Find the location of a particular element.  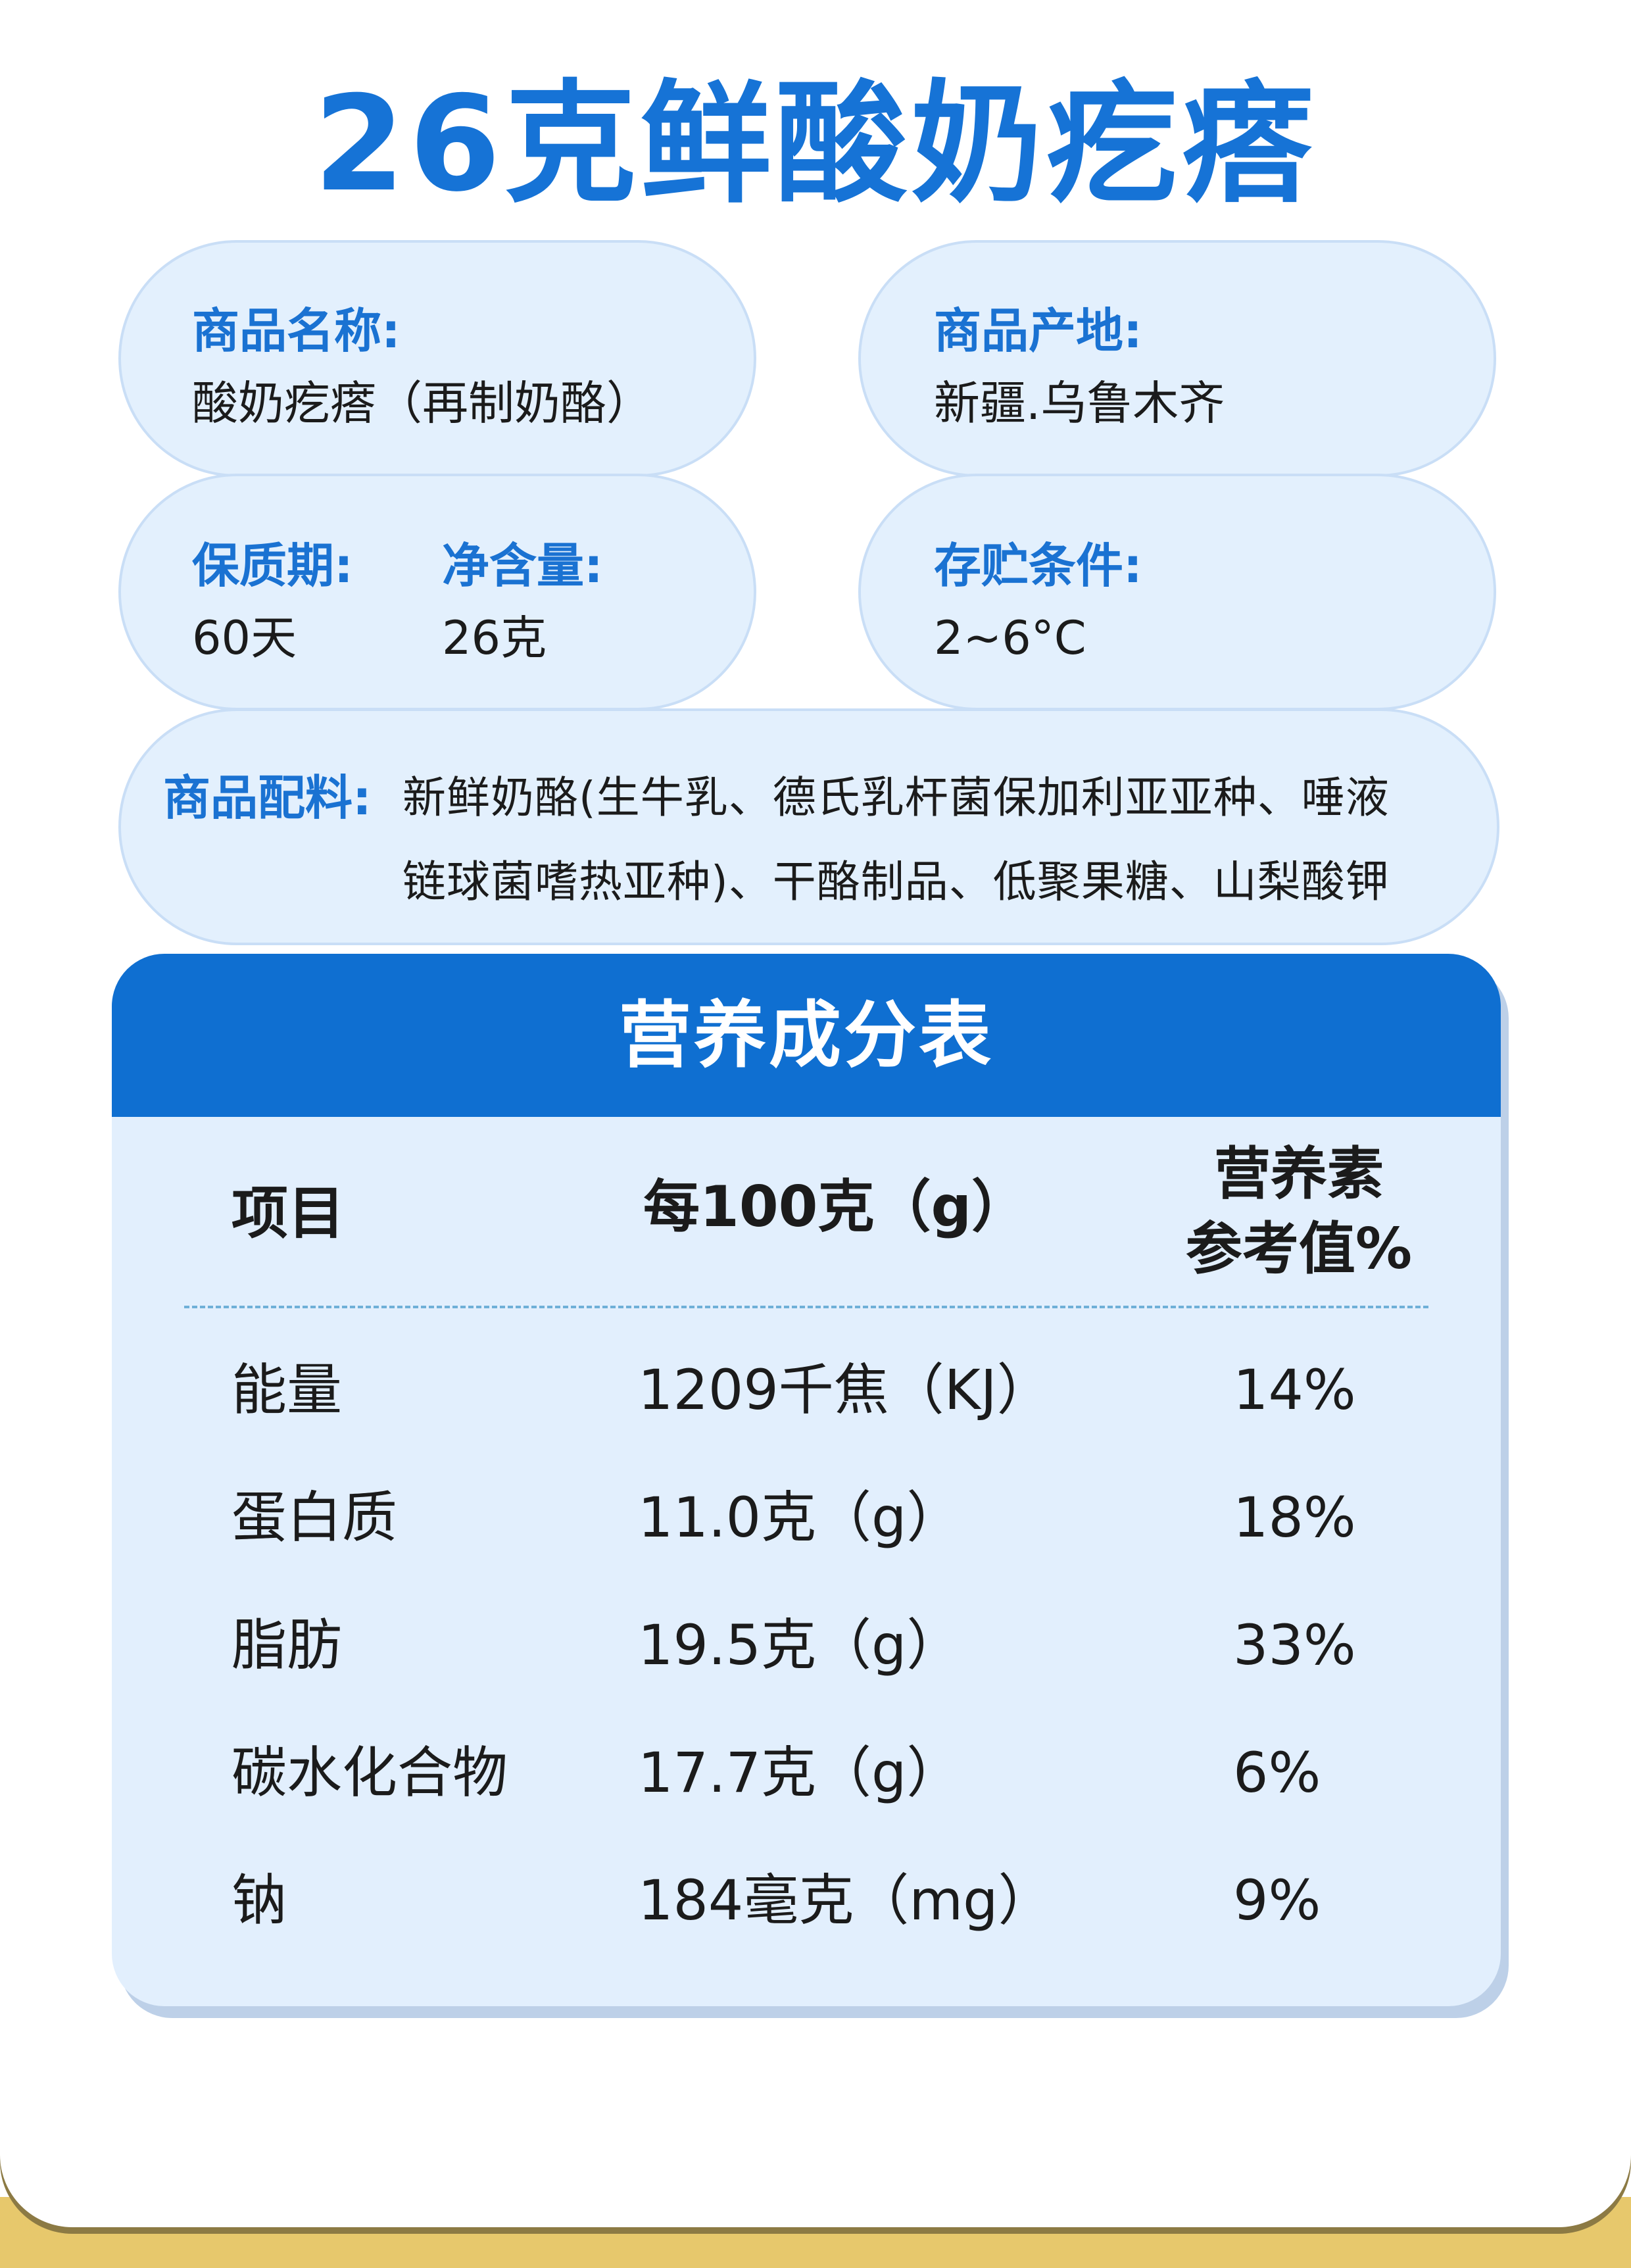

cell-nrv: 9% is located at coordinates (1277, 1901).